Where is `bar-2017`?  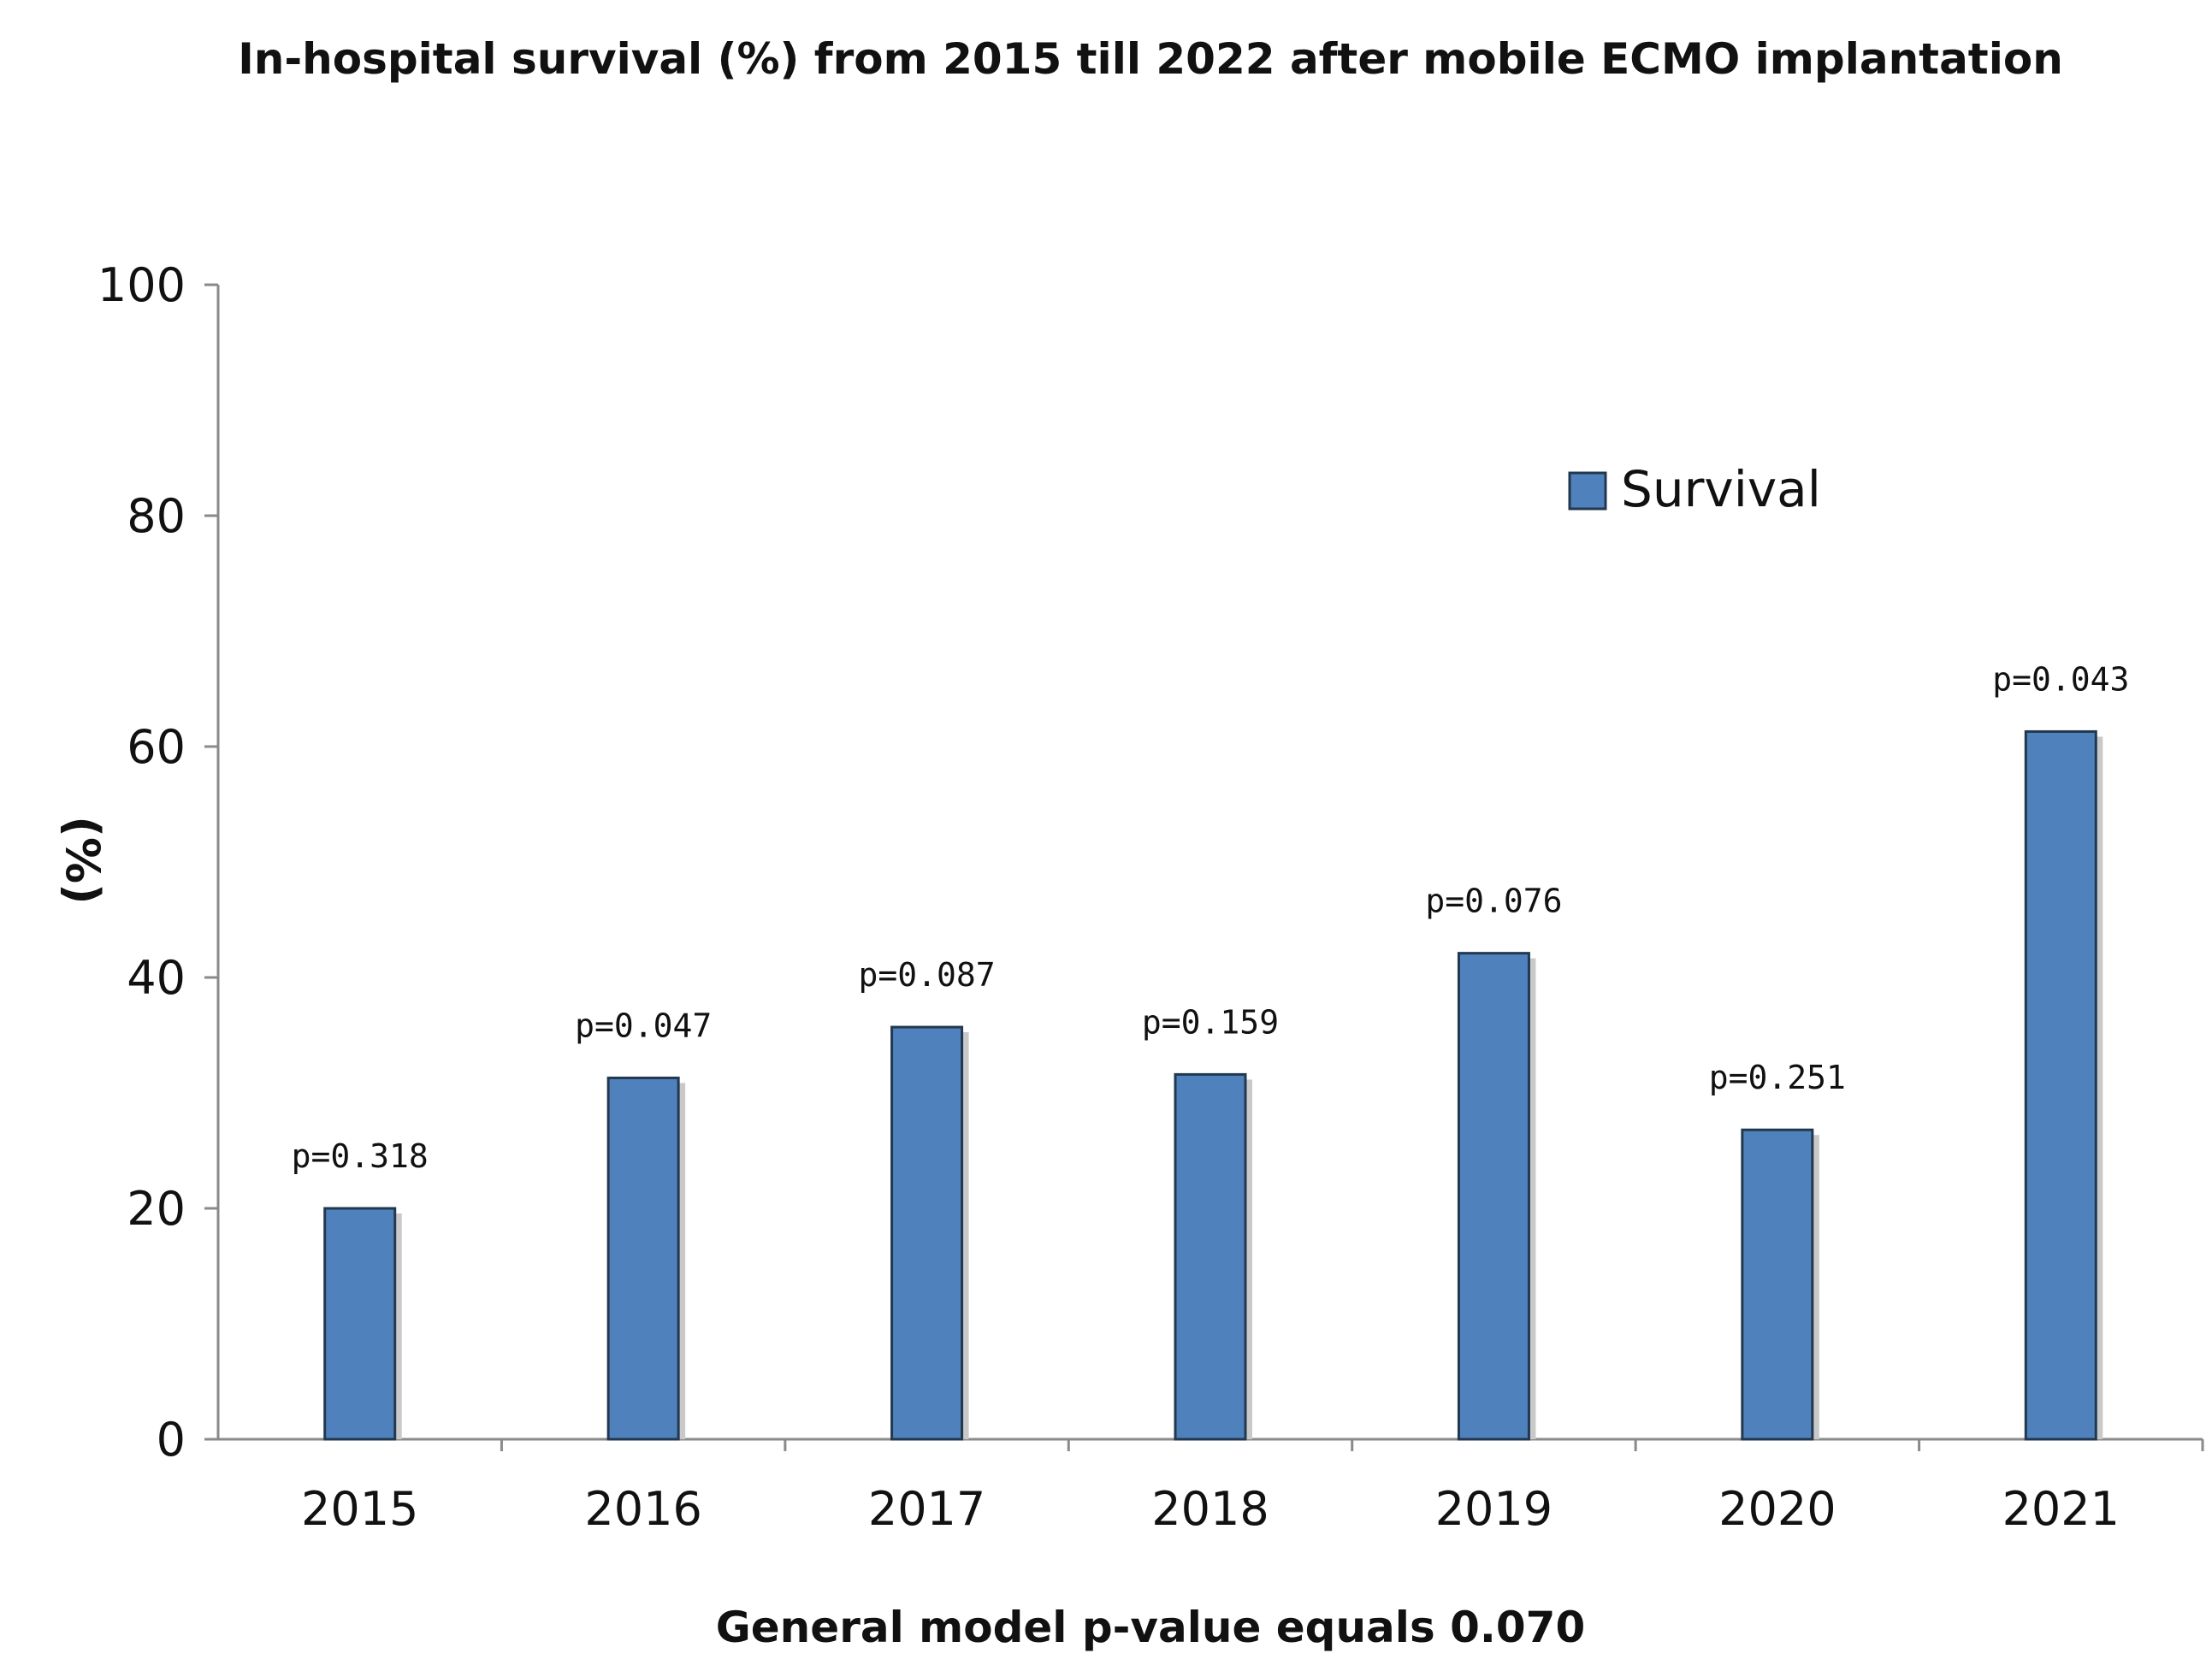 bar-2017 is located at coordinates (927, 1233).